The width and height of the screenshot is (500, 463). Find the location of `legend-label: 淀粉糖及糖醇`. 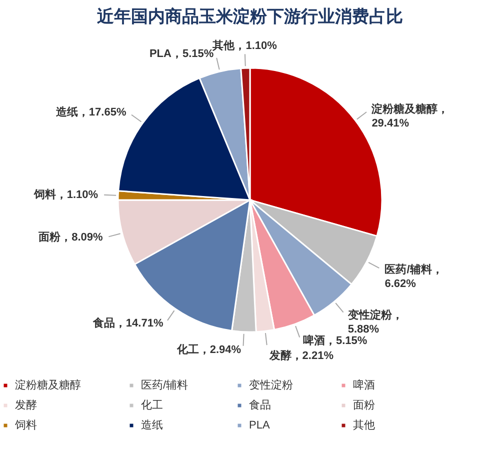

legend-label: 淀粉糖及糖醇 is located at coordinates (48, 385).